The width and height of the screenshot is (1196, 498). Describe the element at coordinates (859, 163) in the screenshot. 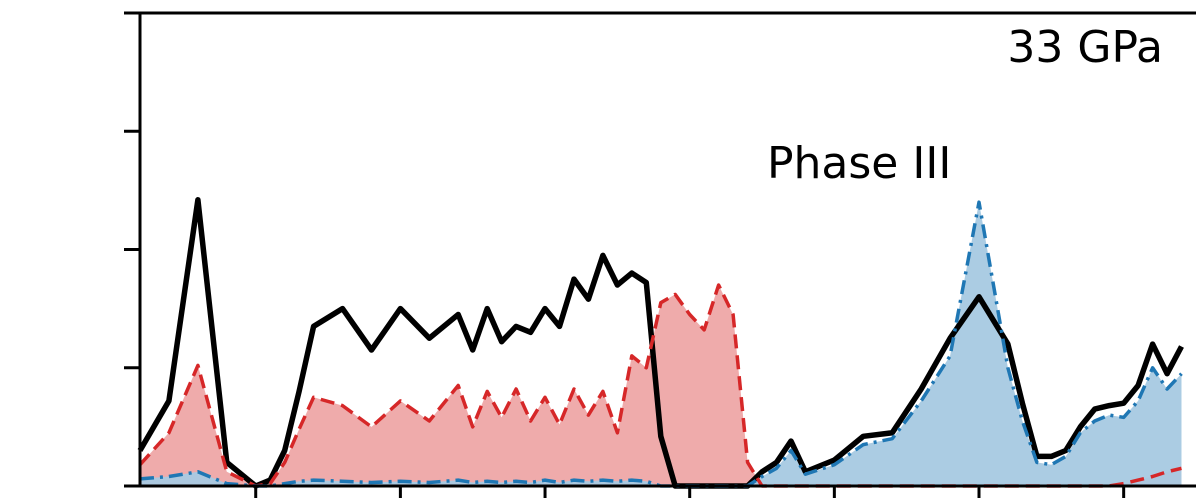

I see `phase-annotation: Phase III` at that location.